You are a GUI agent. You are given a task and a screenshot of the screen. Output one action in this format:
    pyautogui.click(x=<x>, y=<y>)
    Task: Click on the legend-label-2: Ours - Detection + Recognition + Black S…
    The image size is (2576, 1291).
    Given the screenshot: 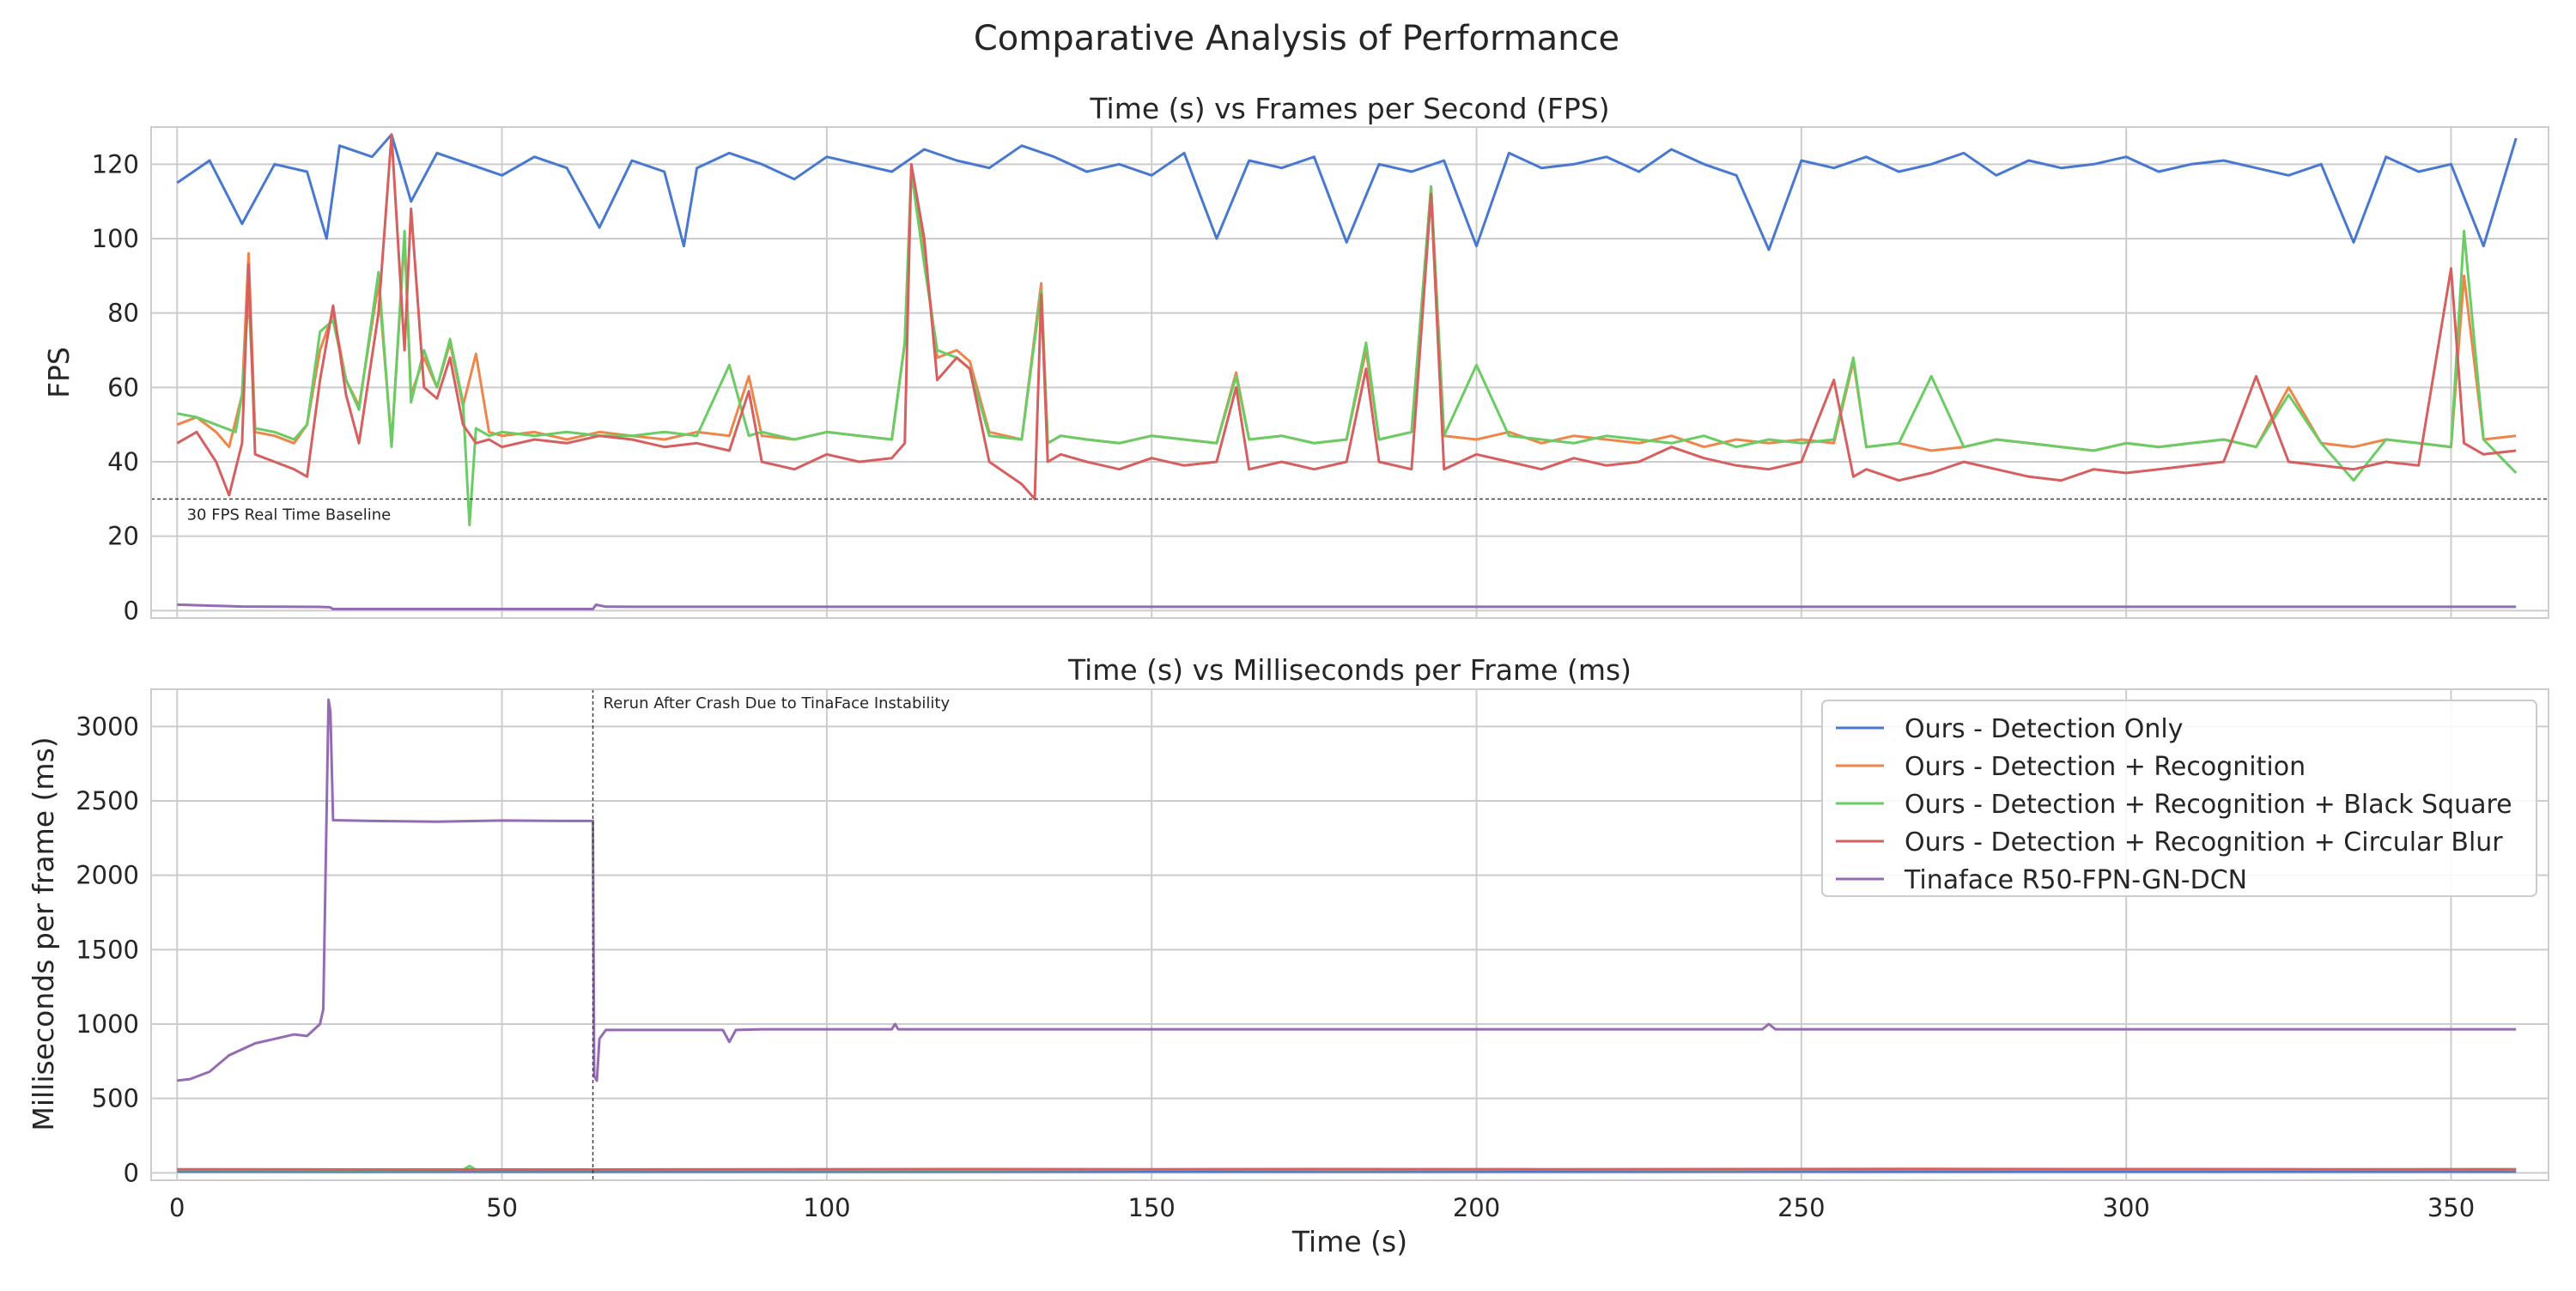 What is the action you would take?
    pyautogui.click(x=2208, y=805)
    